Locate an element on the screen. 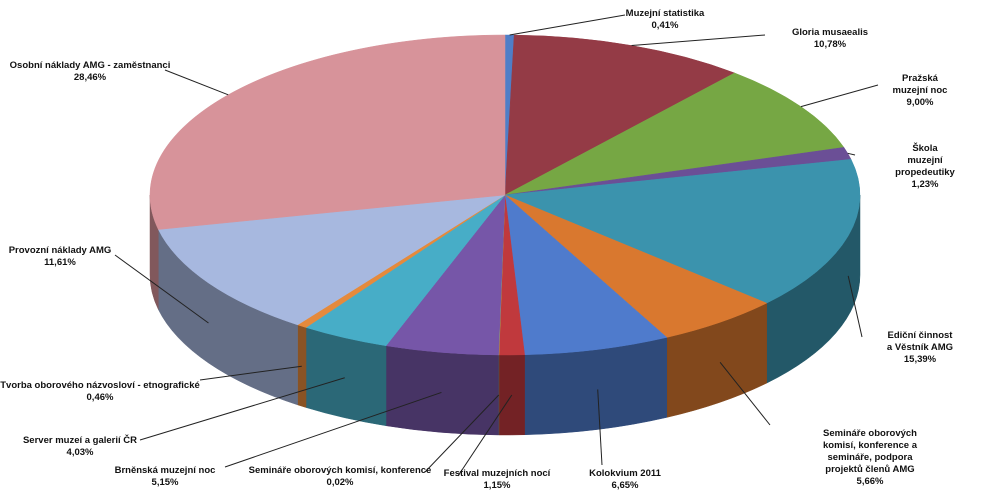  label-category: Semináře oborových komisí, konference is located at coordinates (340, 470).